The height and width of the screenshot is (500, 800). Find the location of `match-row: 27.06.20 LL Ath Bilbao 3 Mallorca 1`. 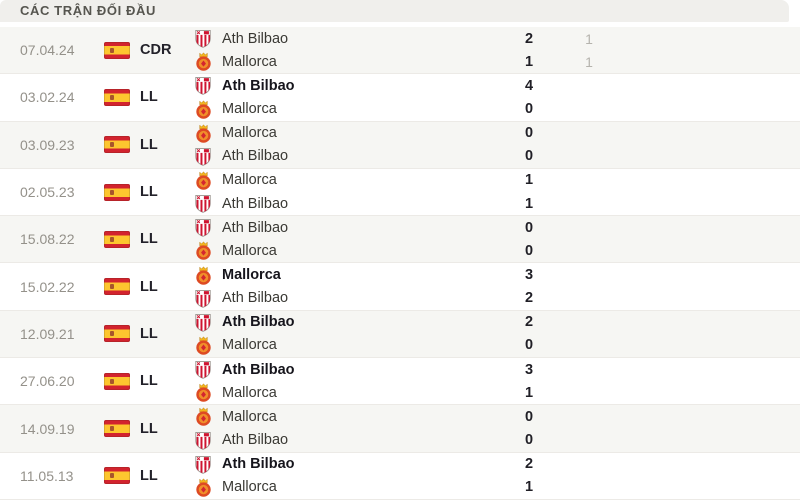

match-row: 27.06.20 LL Ath Bilbao 3 Mallorca 1 is located at coordinates (400, 382).